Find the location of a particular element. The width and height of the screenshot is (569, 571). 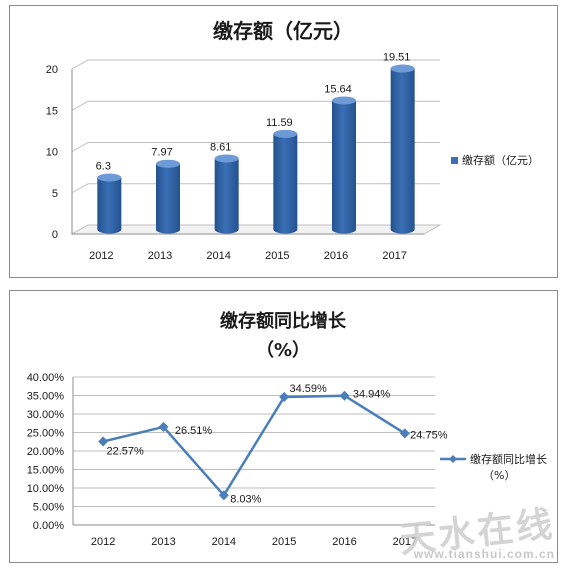

y-tick-label: 20.00% is located at coordinates (46, 452).